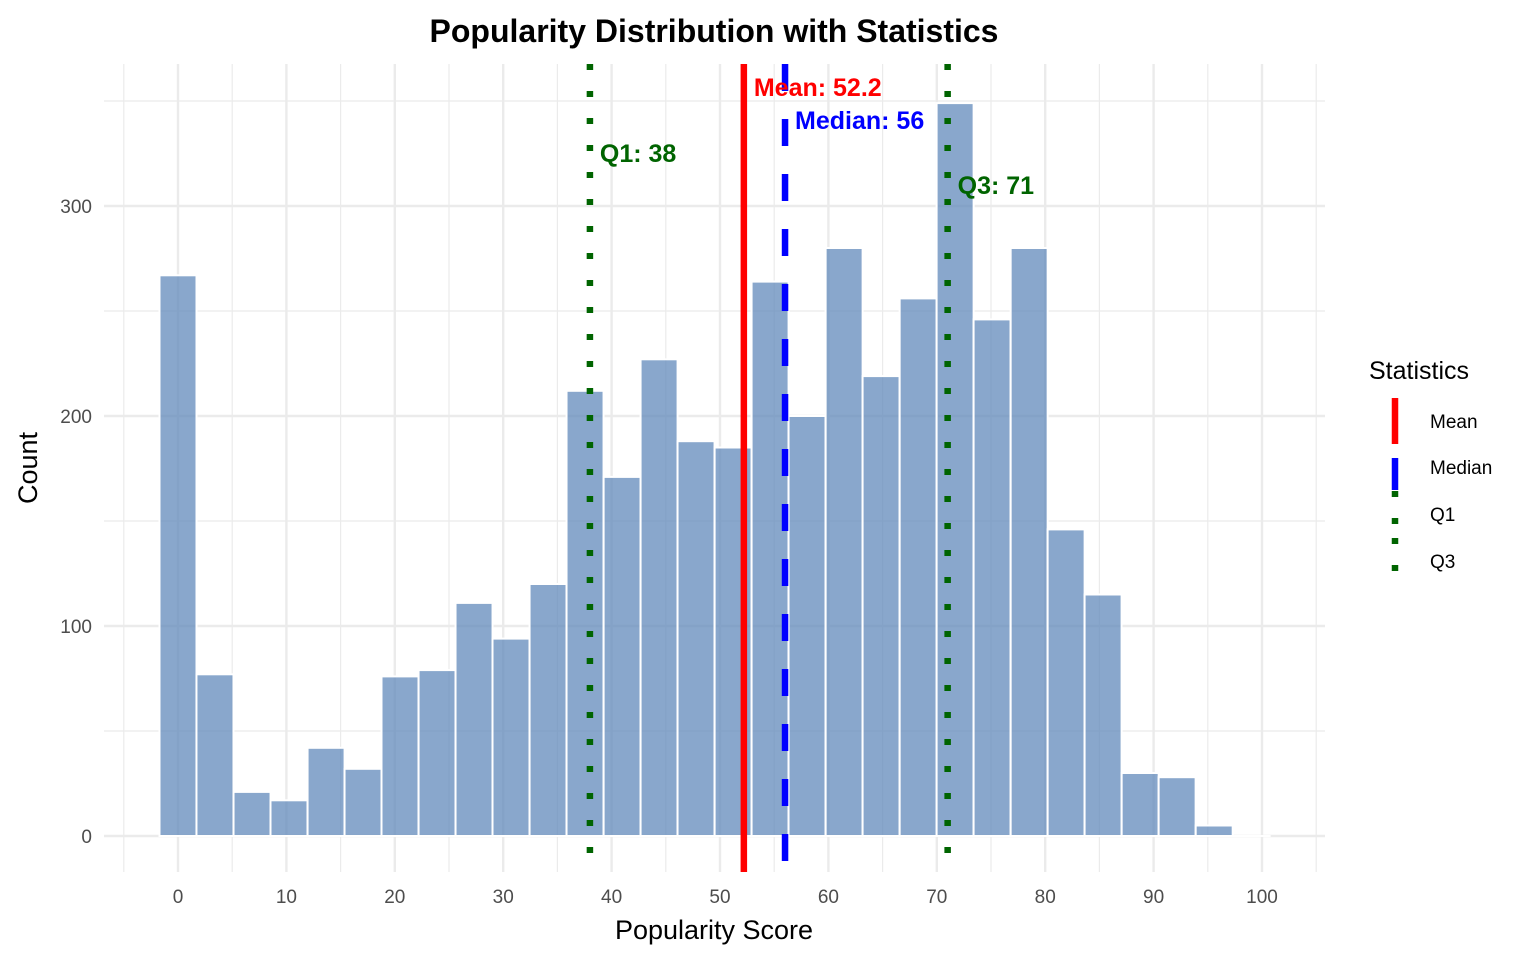 The height and width of the screenshot is (960, 1536). I want to click on x-axis-ticks: 0 10 20 30 40 50 60 70 80 90 100, so click(725, 897).